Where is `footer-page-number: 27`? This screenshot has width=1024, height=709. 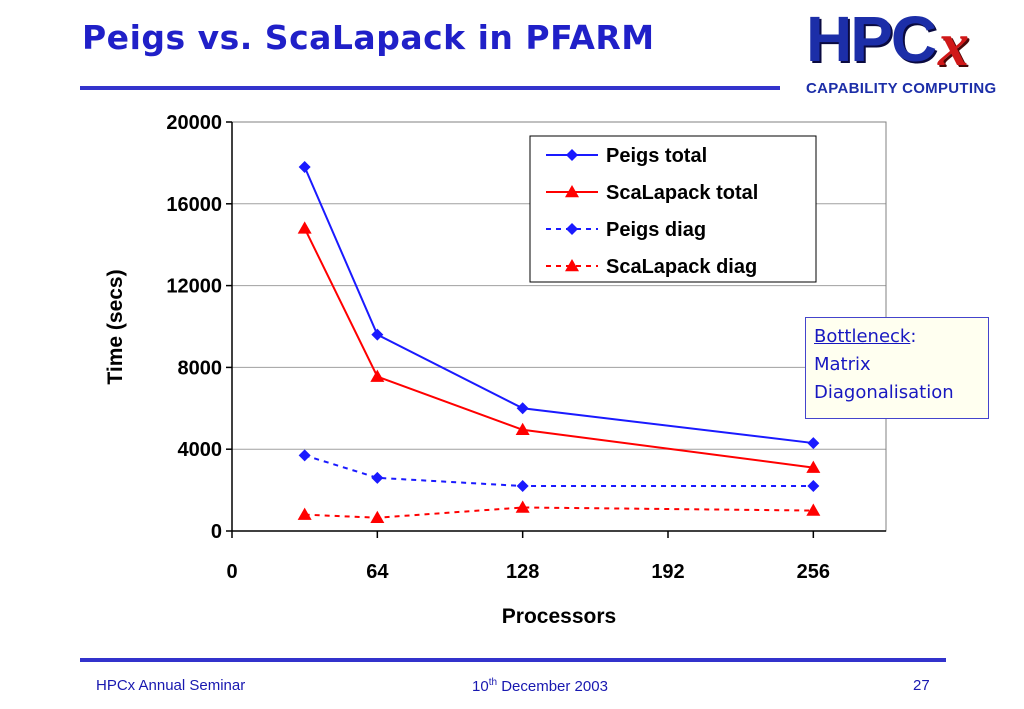
footer-page-number: 27 is located at coordinates (921, 685).